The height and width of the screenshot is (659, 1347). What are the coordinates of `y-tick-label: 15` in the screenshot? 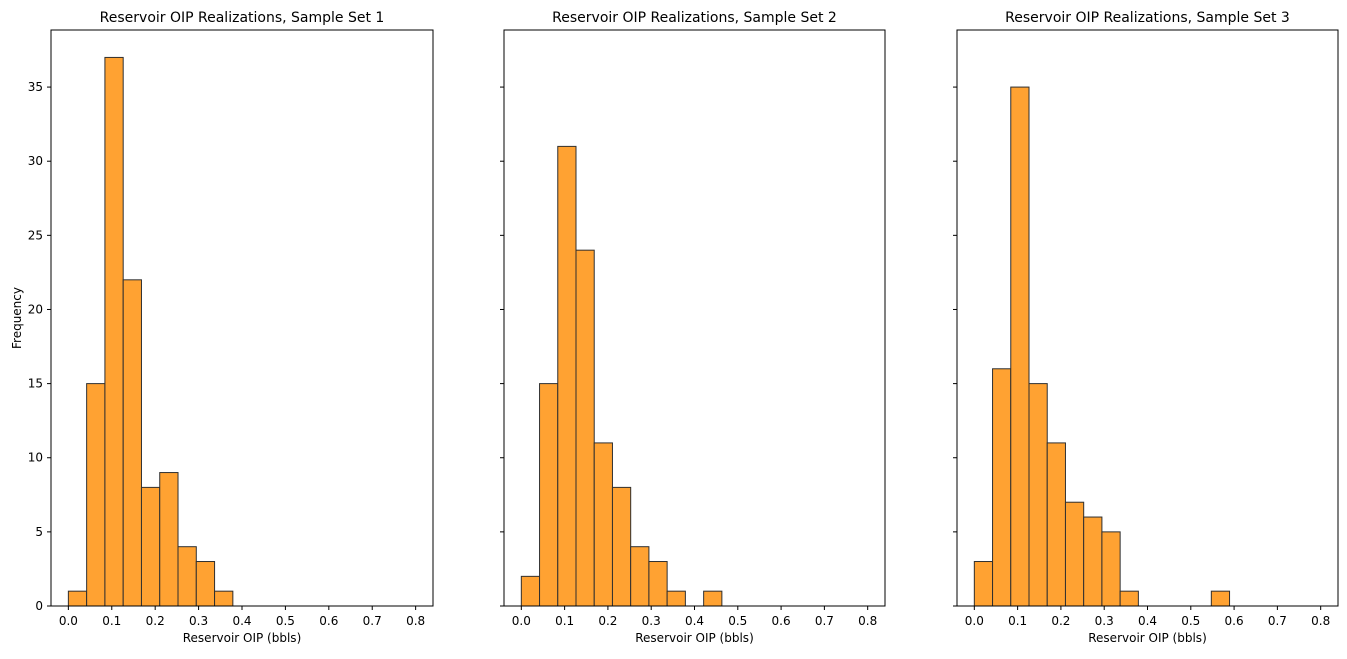 It's located at (35, 384).